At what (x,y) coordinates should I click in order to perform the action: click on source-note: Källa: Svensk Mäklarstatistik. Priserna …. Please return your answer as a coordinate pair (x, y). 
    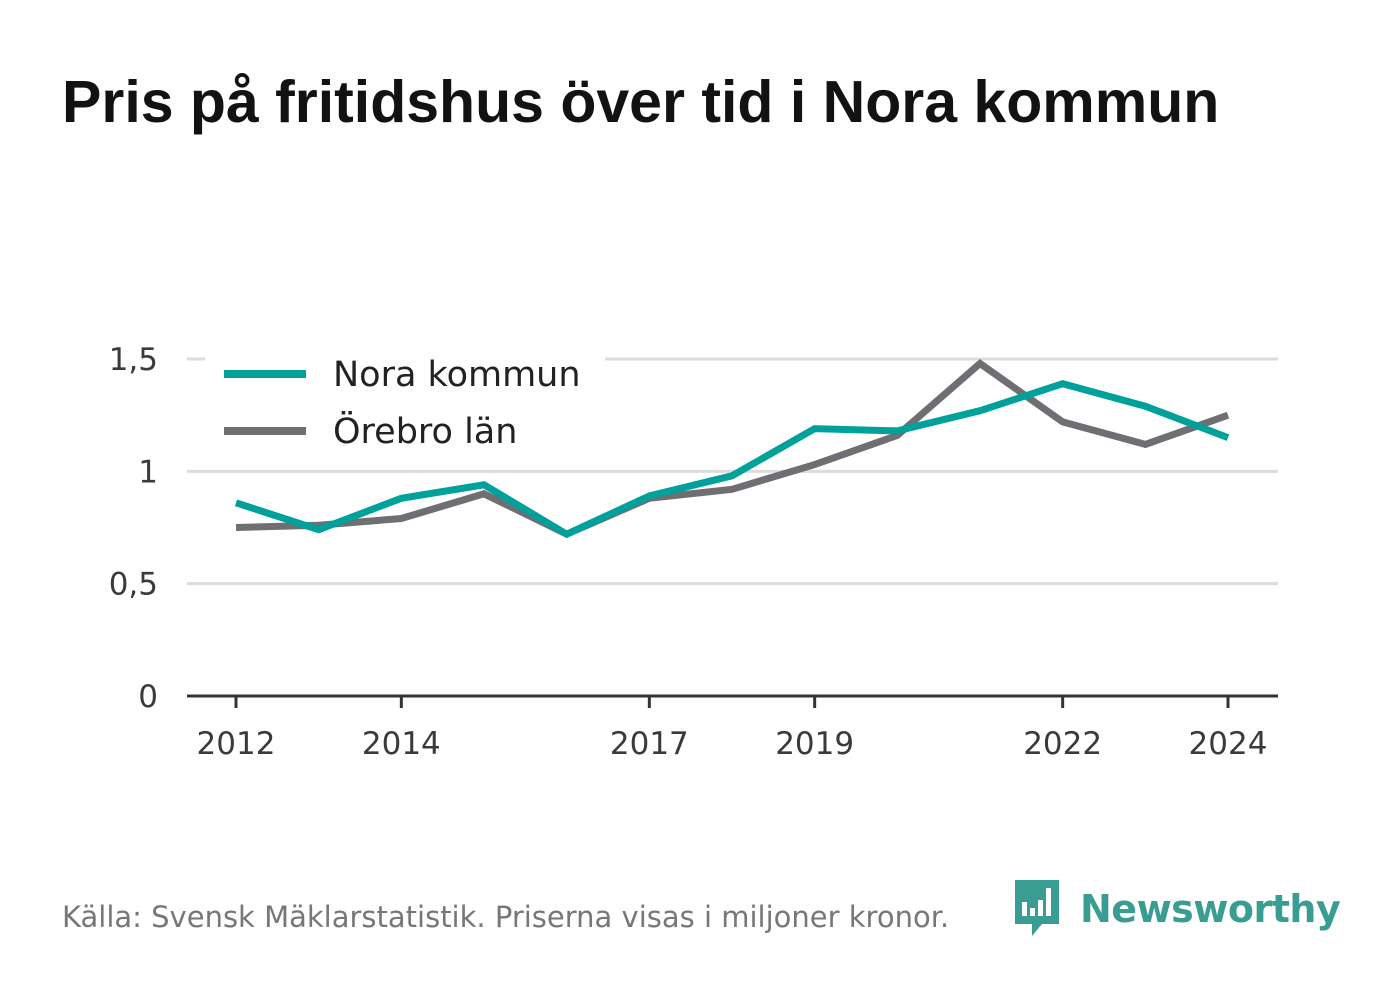
    Looking at the image, I should click on (506, 917).